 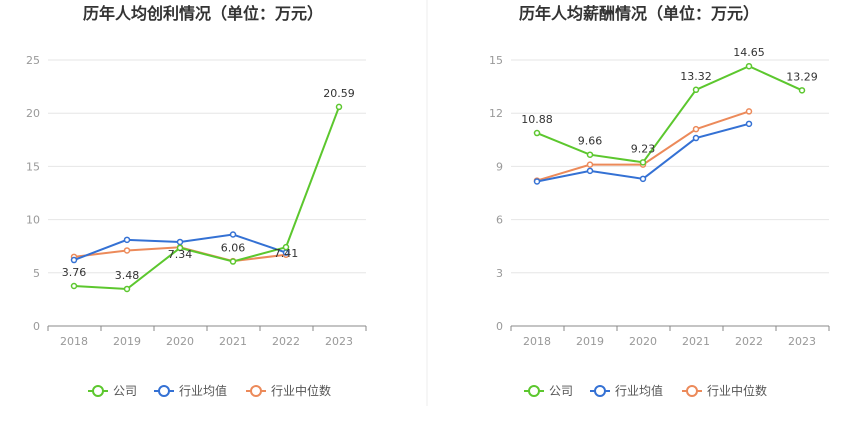 What do you see at coordinates (339, 93) in the screenshot?
I see `data-label: 20.59` at bounding box center [339, 93].